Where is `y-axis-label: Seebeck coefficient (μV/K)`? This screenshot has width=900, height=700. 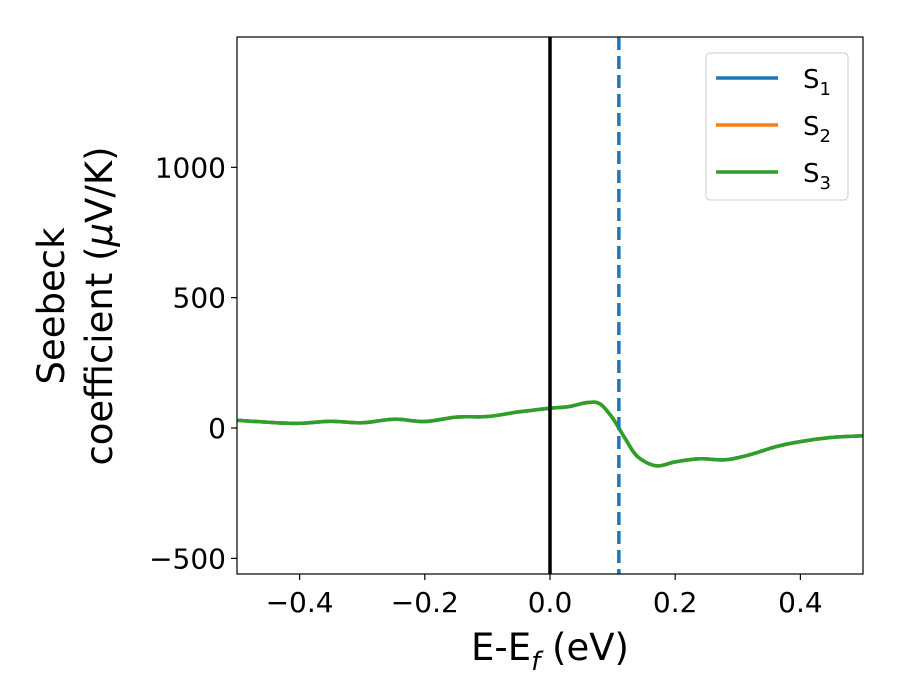 y-axis-label: Seebeck coefficient (μV/K) is located at coordinates (75, 305).